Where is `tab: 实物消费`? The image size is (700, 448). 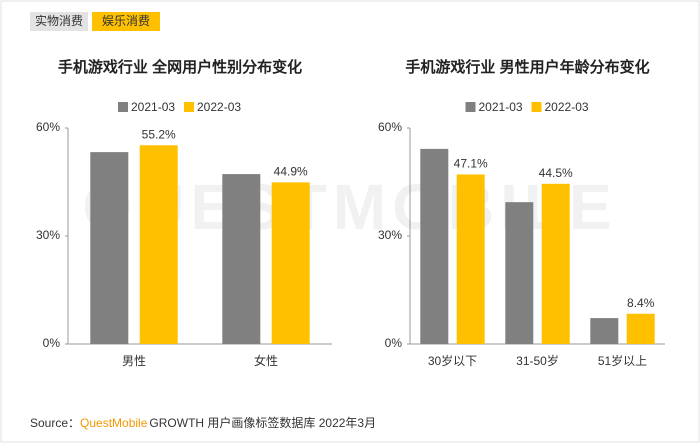
tab: 实物消费 is located at coordinates (59, 20).